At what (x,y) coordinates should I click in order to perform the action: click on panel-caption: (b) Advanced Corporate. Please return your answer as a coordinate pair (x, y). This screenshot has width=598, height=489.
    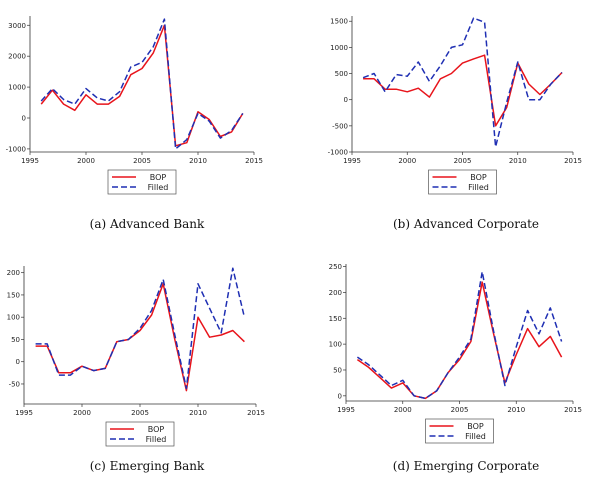
    Looking at the image, I should click on (466, 224).